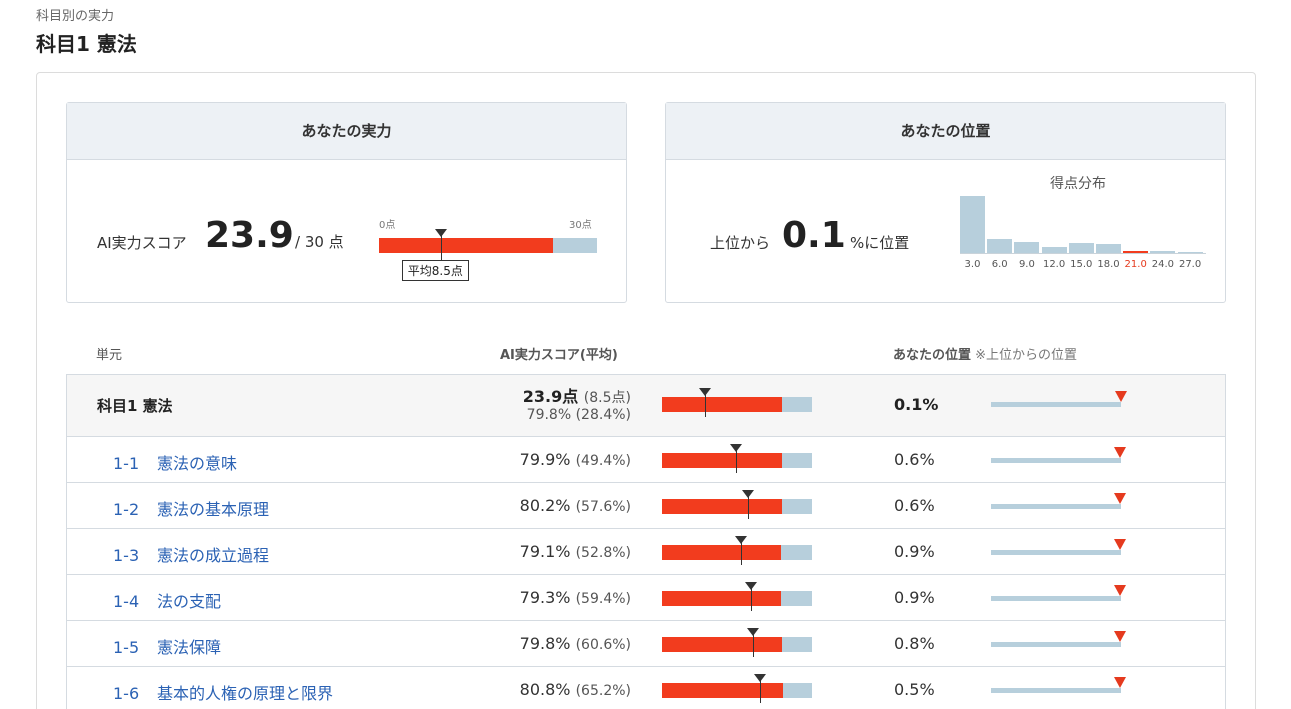  What do you see at coordinates (126, 463) in the screenshot?
I see `unit-number: 1-1` at bounding box center [126, 463].